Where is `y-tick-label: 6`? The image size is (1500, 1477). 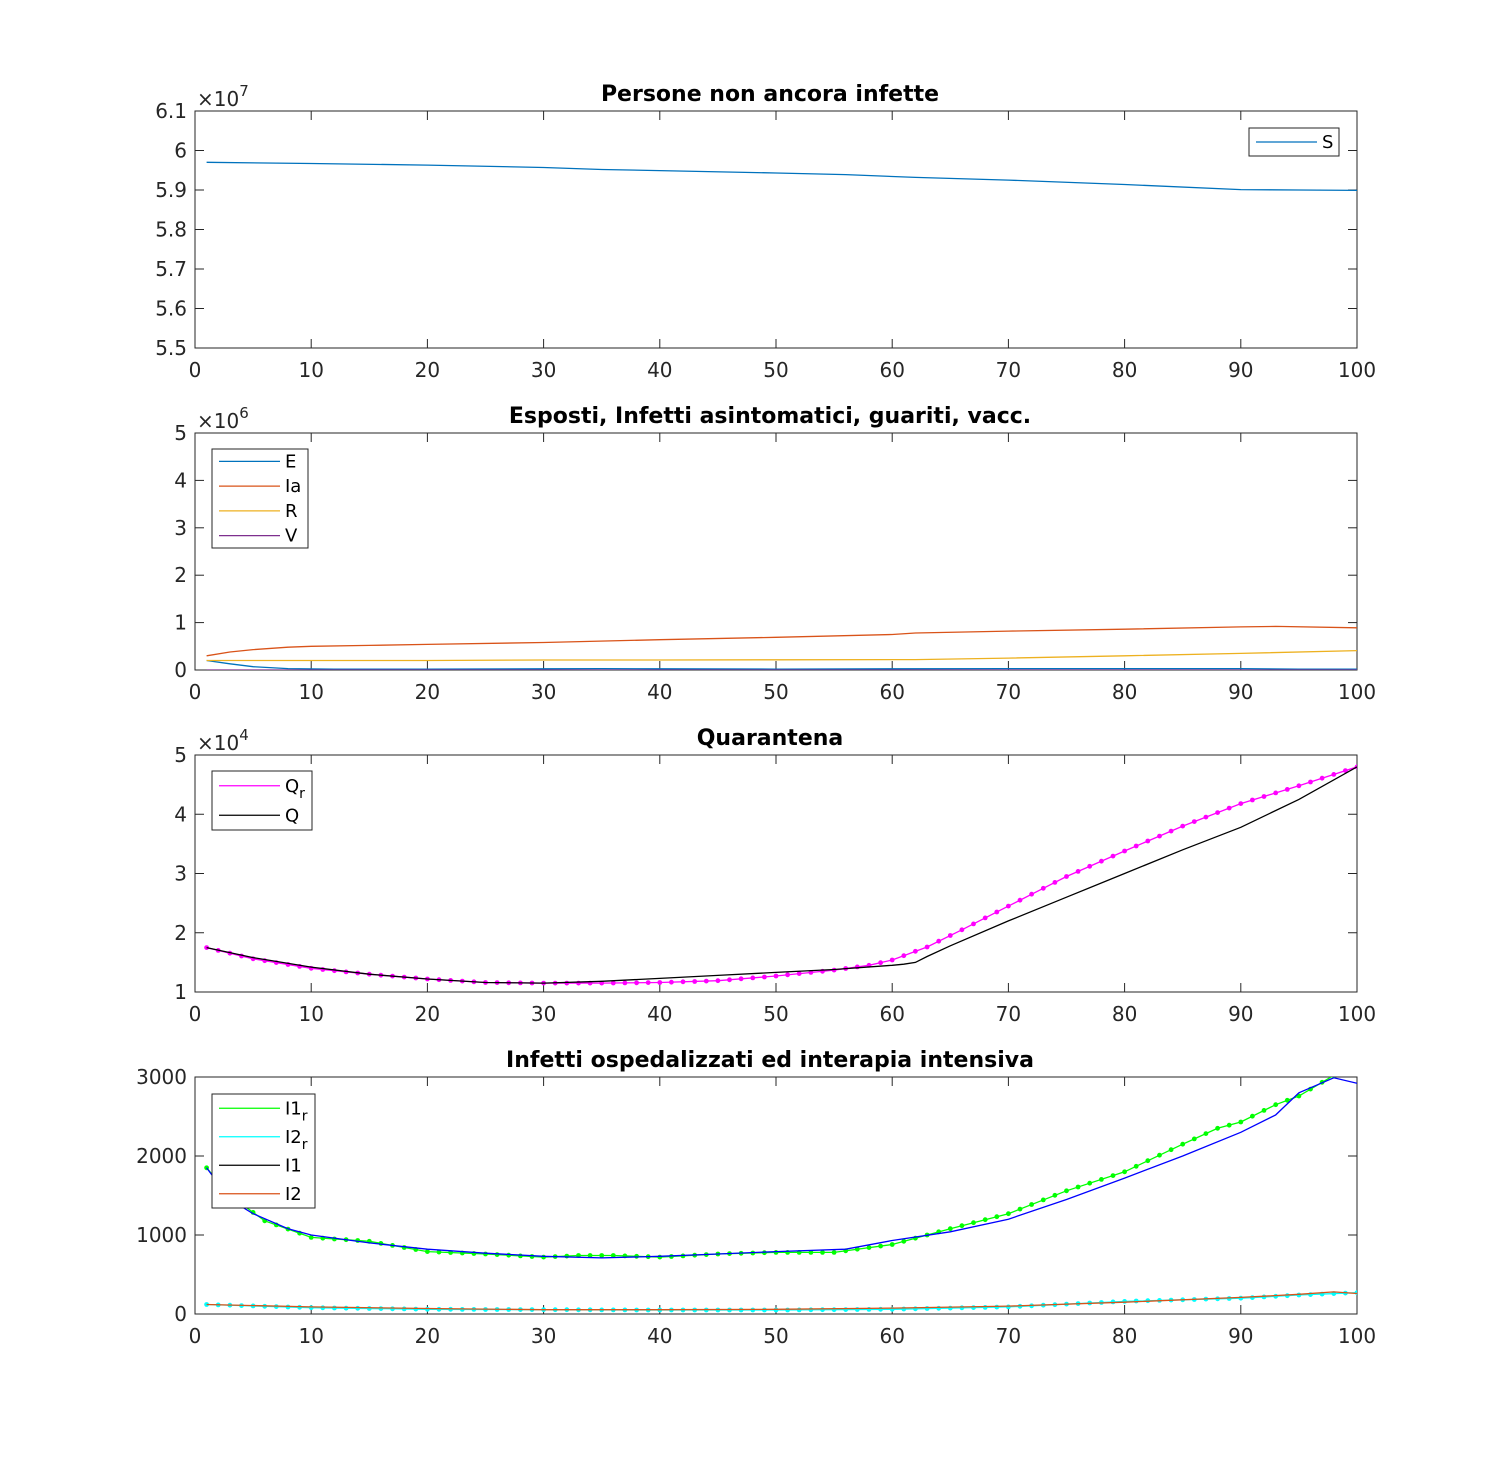 y-tick-label: 6 is located at coordinates (180, 151).